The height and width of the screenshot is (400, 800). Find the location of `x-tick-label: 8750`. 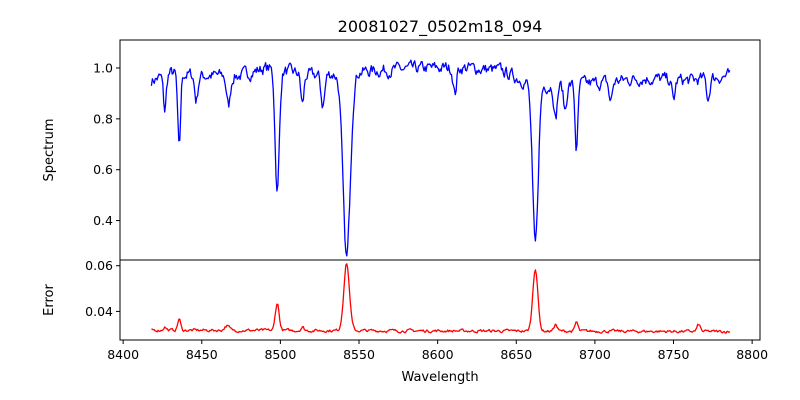

x-tick-label: 8750 is located at coordinates (674, 354).